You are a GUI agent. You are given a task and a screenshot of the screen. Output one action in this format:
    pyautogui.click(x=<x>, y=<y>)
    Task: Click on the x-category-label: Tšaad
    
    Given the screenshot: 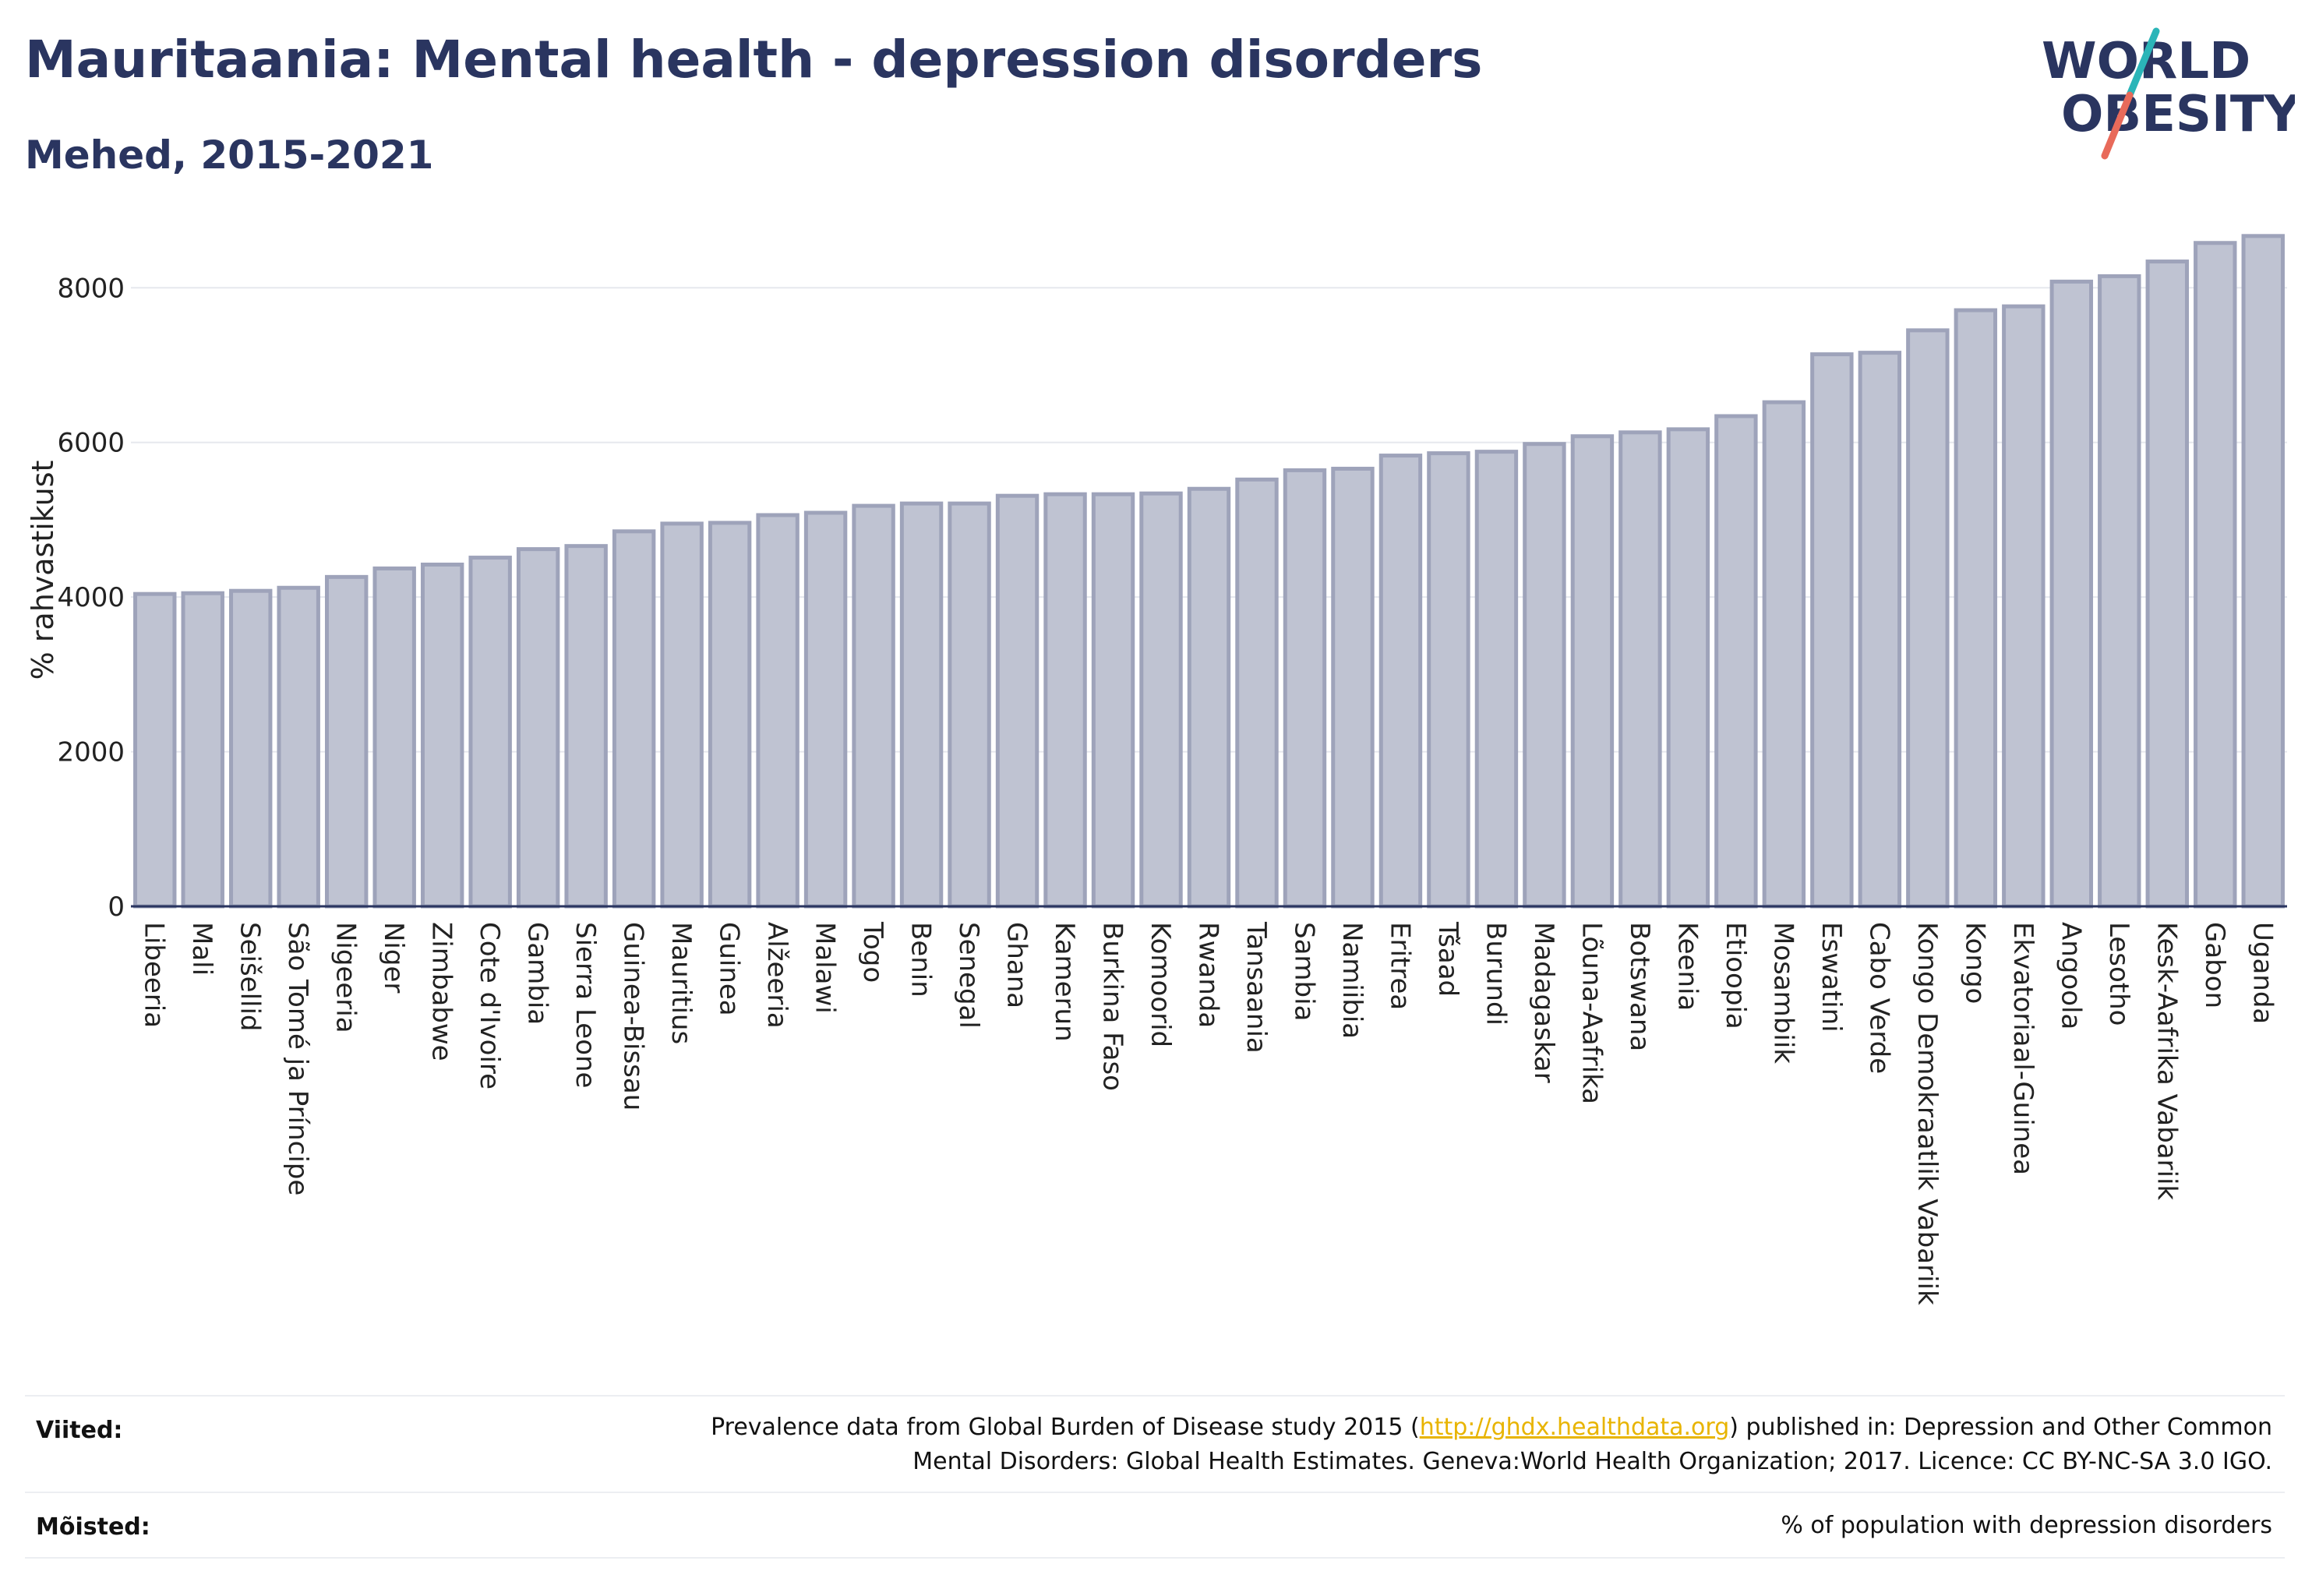 What is the action you would take?
    pyautogui.click(x=1447, y=959)
    